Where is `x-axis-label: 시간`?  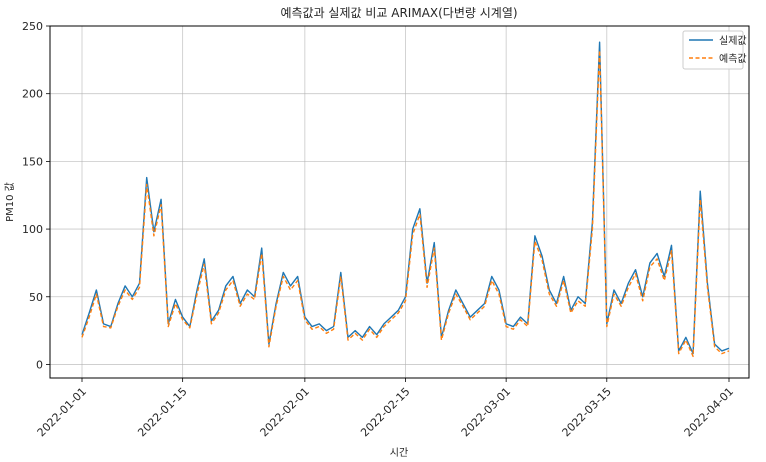 x-axis-label: 시간 is located at coordinates (399, 453).